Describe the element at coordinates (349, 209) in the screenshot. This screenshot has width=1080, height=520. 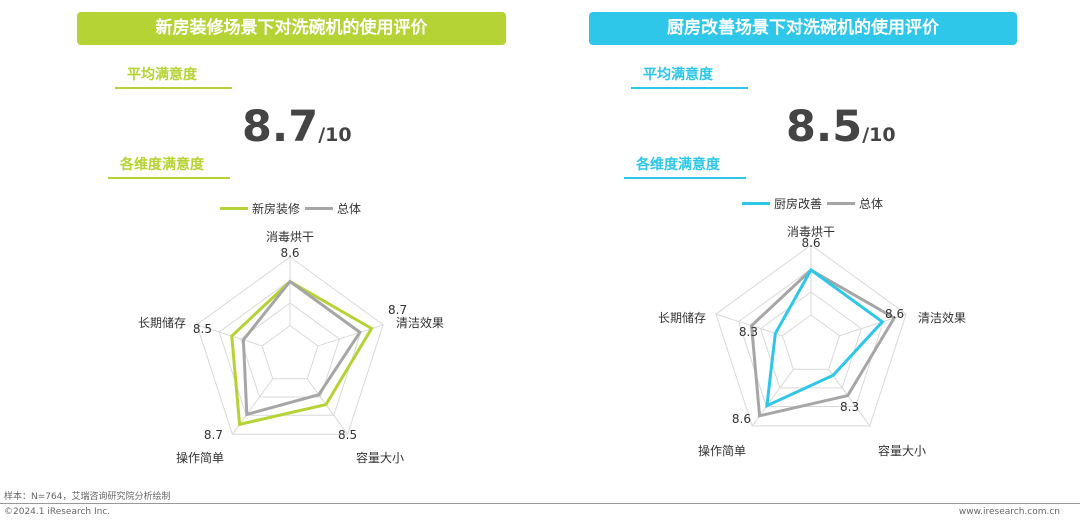
I see `left-legend-label-1: 总体` at that location.